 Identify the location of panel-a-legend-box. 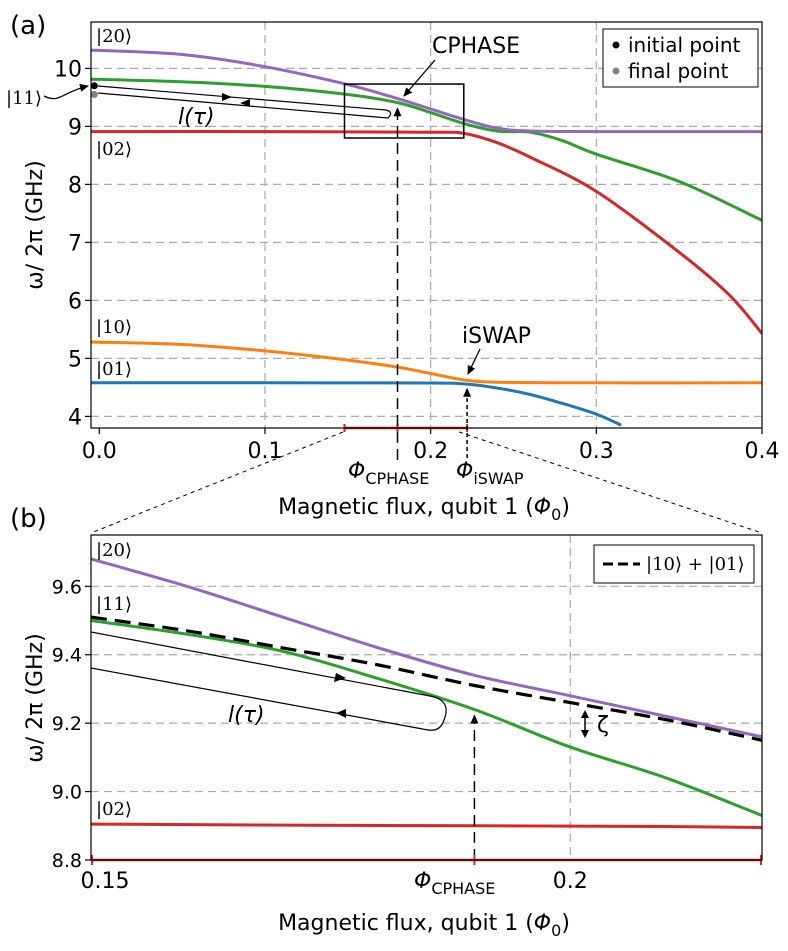
(680, 58).